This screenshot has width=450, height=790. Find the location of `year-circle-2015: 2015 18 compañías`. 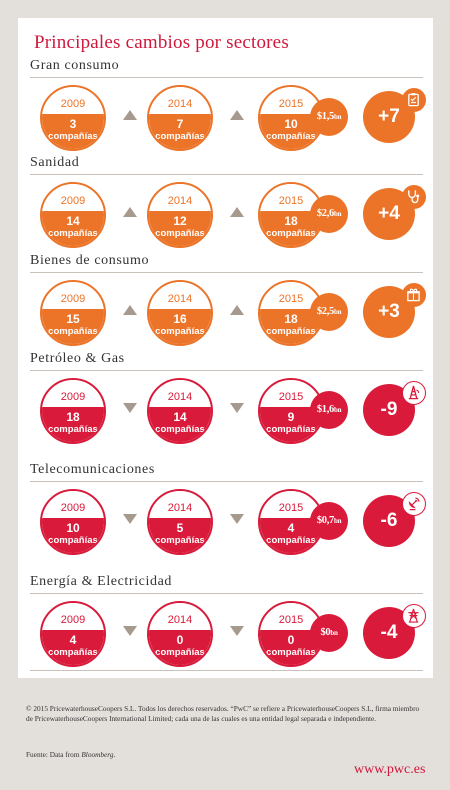

year-circle-2015: 2015 18 compañías is located at coordinates (291, 313).